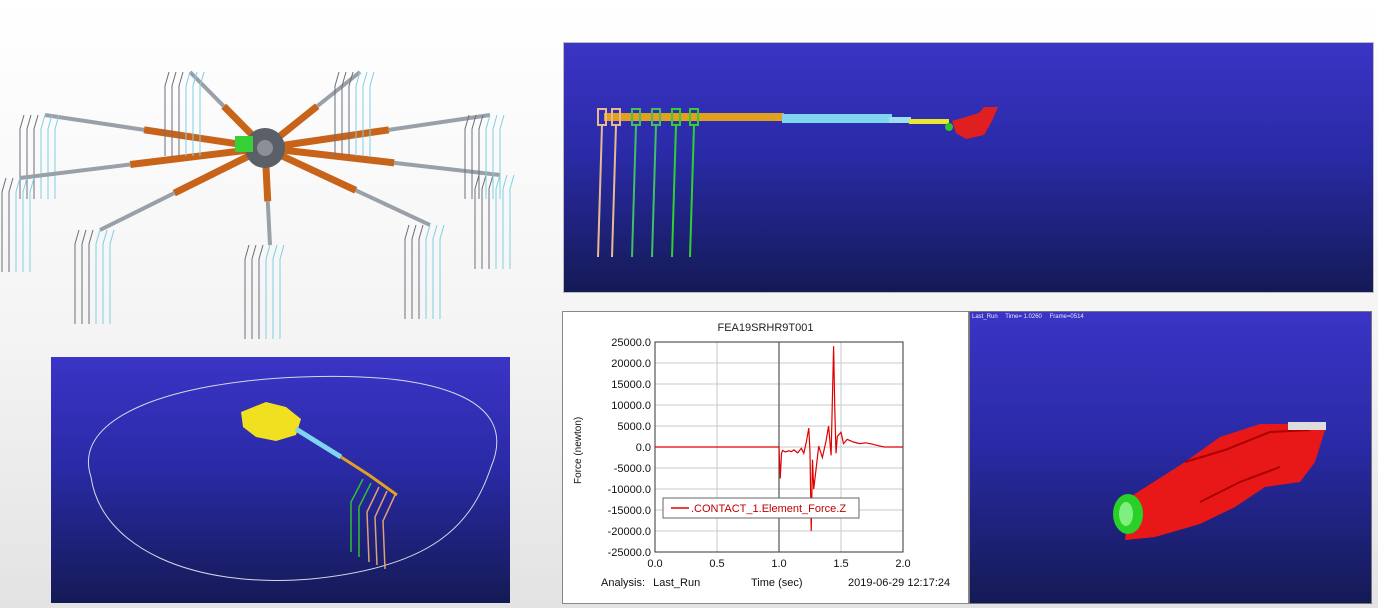 This screenshot has height=608, width=1378. What do you see at coordinates (765, 328) in the screenshot?
I see `plot-title: FEA19SRHR9T001` at bounding box center [765, 328].